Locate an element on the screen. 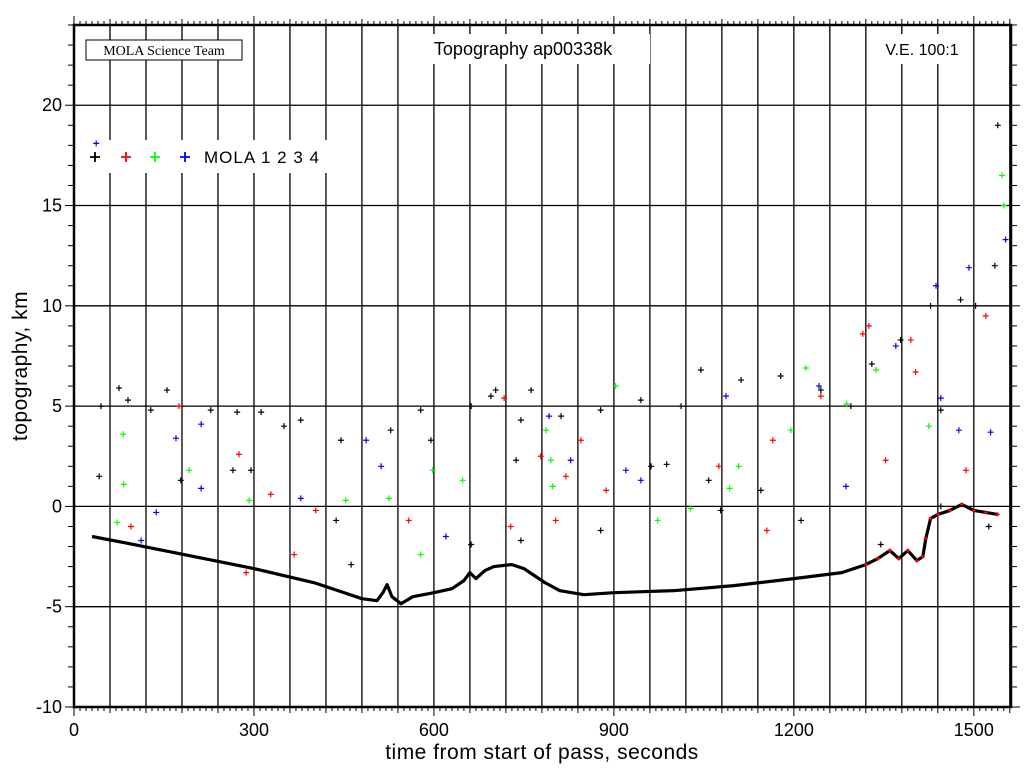  y-tick-label: 10 is located at coordinates (52, 306).